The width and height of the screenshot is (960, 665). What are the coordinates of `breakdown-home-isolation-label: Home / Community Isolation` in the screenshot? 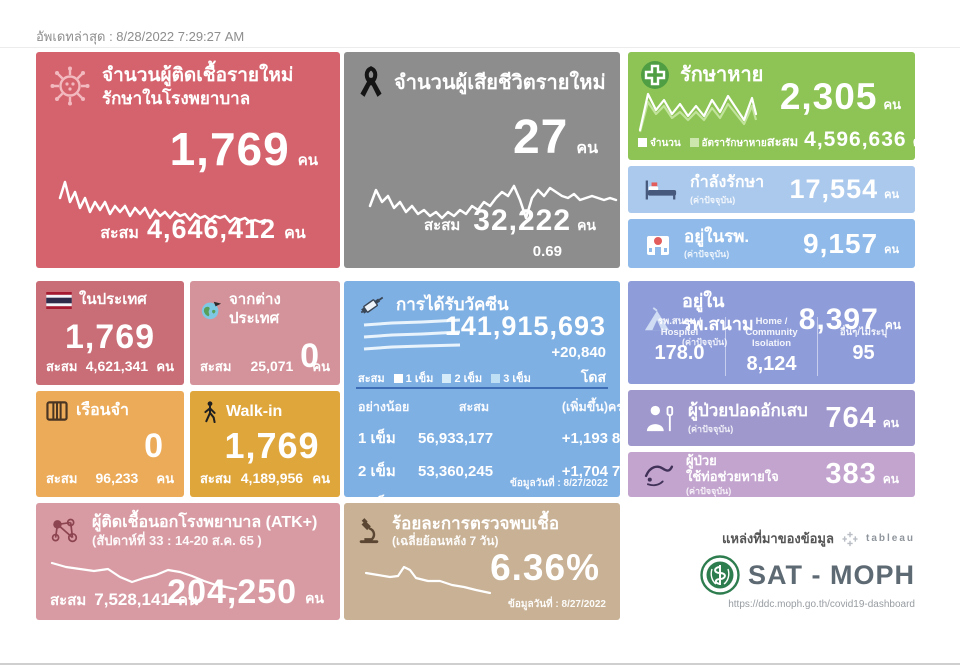 It's located at (771, 333).